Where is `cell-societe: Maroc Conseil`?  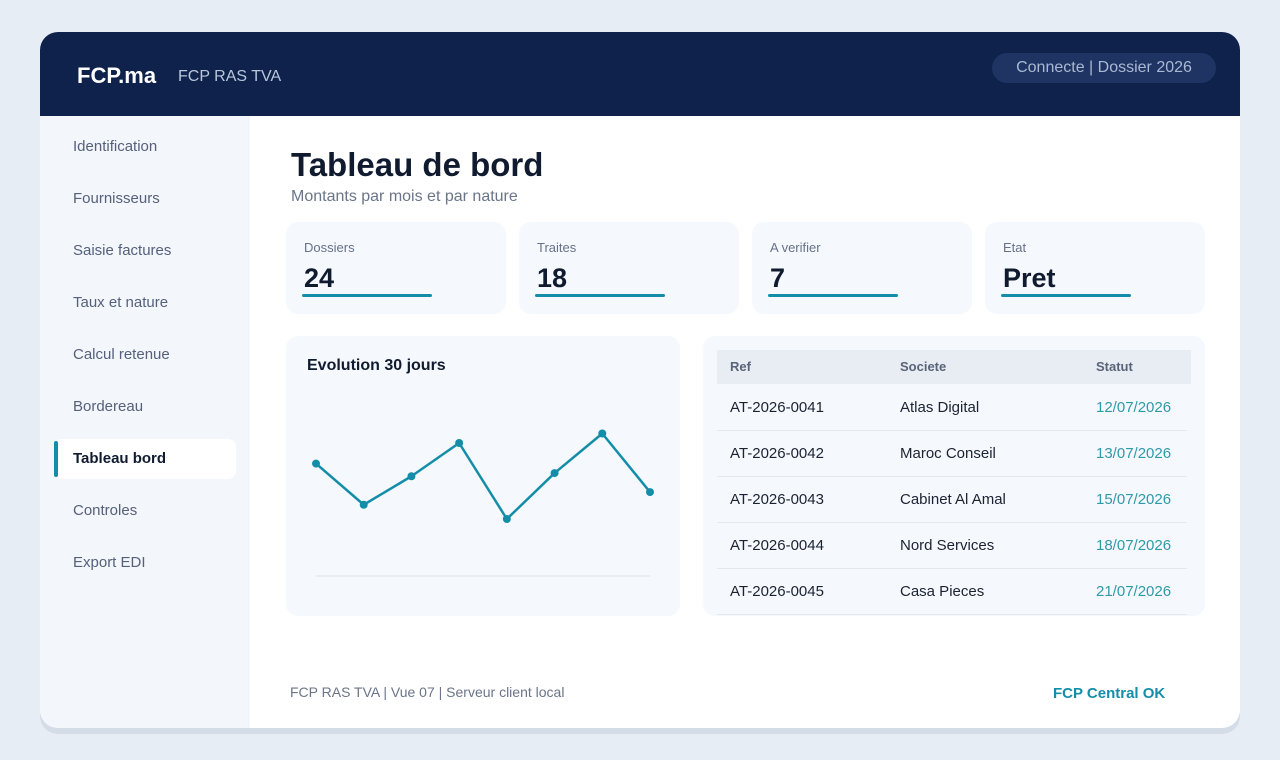 cell-societe: Maroc Conseil is located at coordinates (948, 453).